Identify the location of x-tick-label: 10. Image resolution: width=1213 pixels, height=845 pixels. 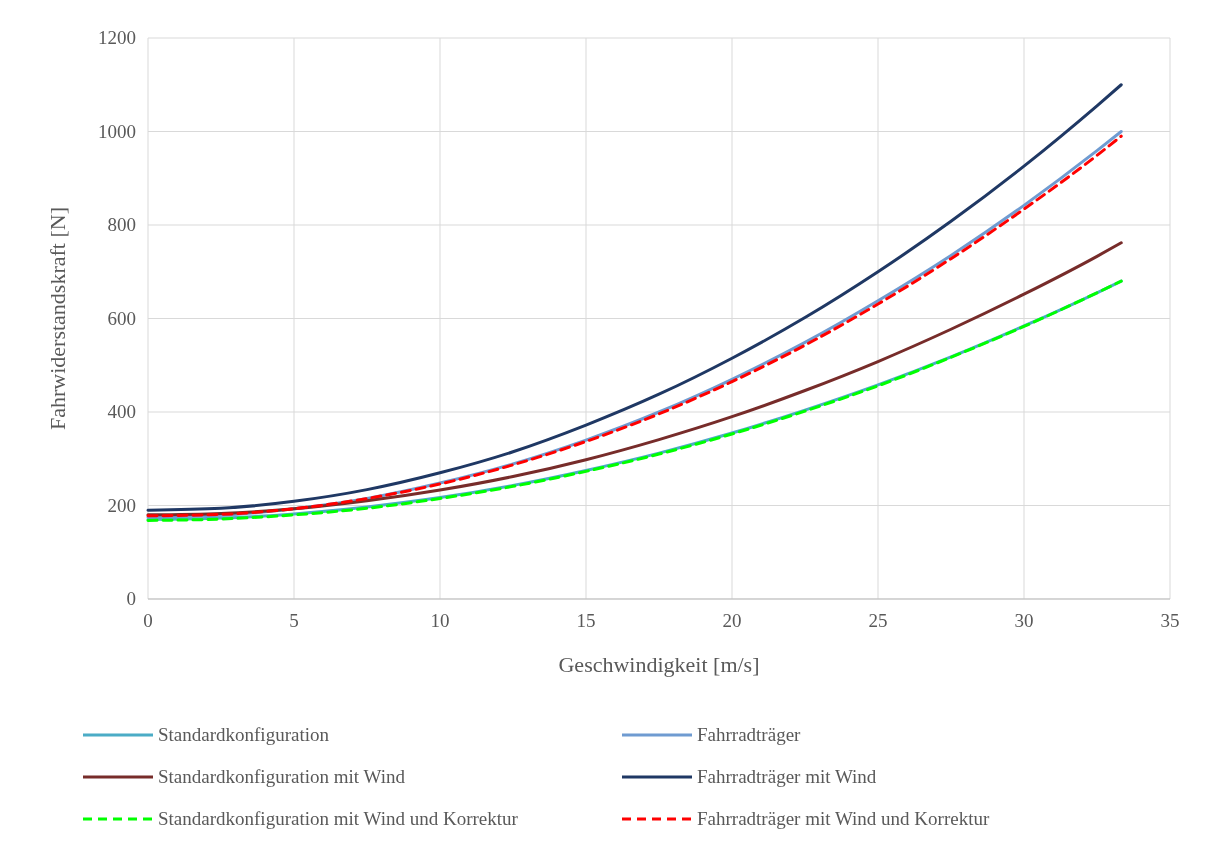
(440, 620).